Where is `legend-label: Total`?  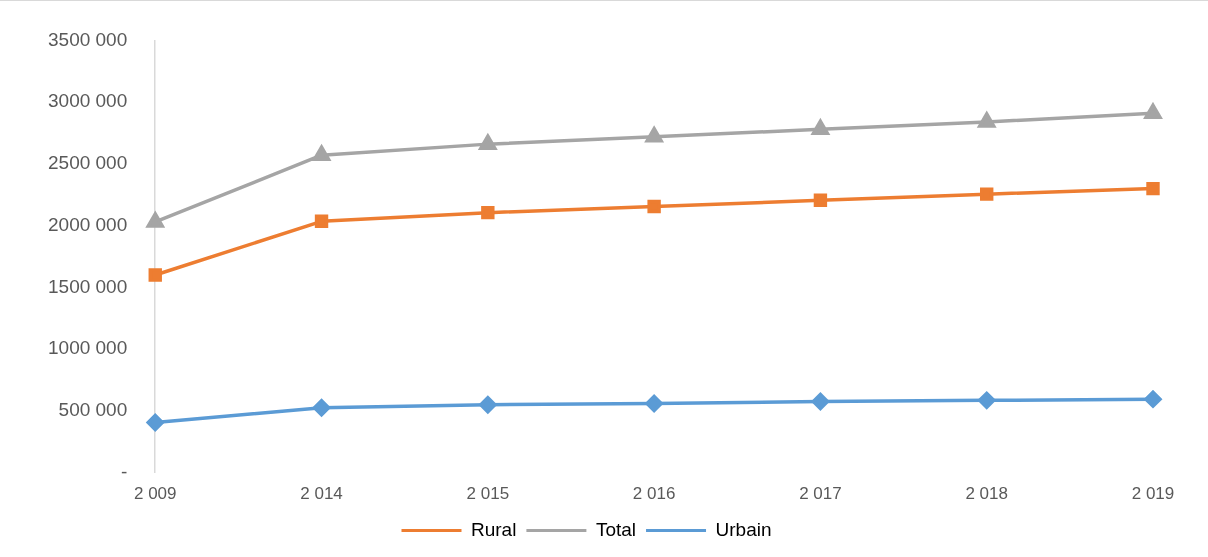 legend-label: Total is located at coordinates (616, 529).